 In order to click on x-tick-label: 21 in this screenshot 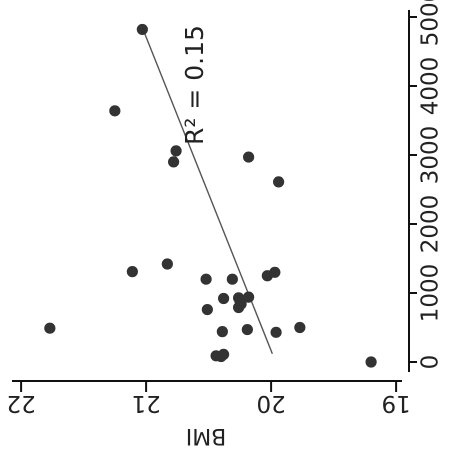, I will do `click(145, 403)`.